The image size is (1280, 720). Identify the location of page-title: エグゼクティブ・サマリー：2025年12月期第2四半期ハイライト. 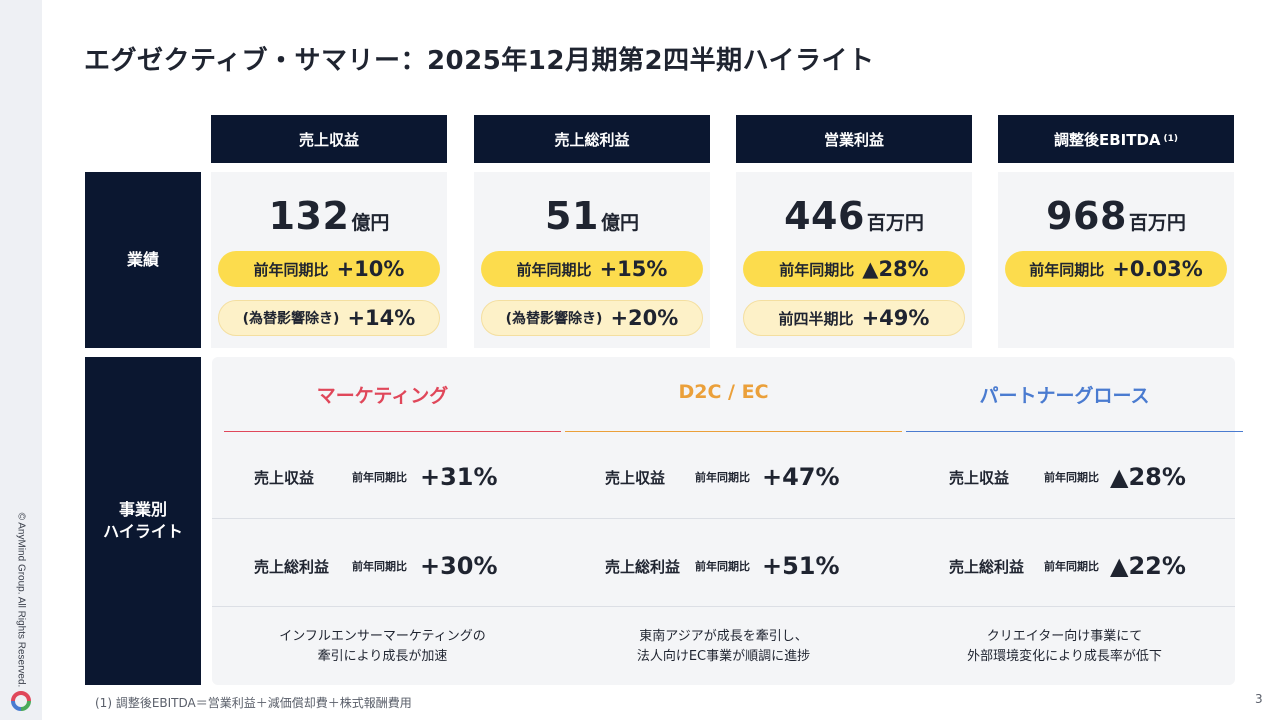
(479, 61).